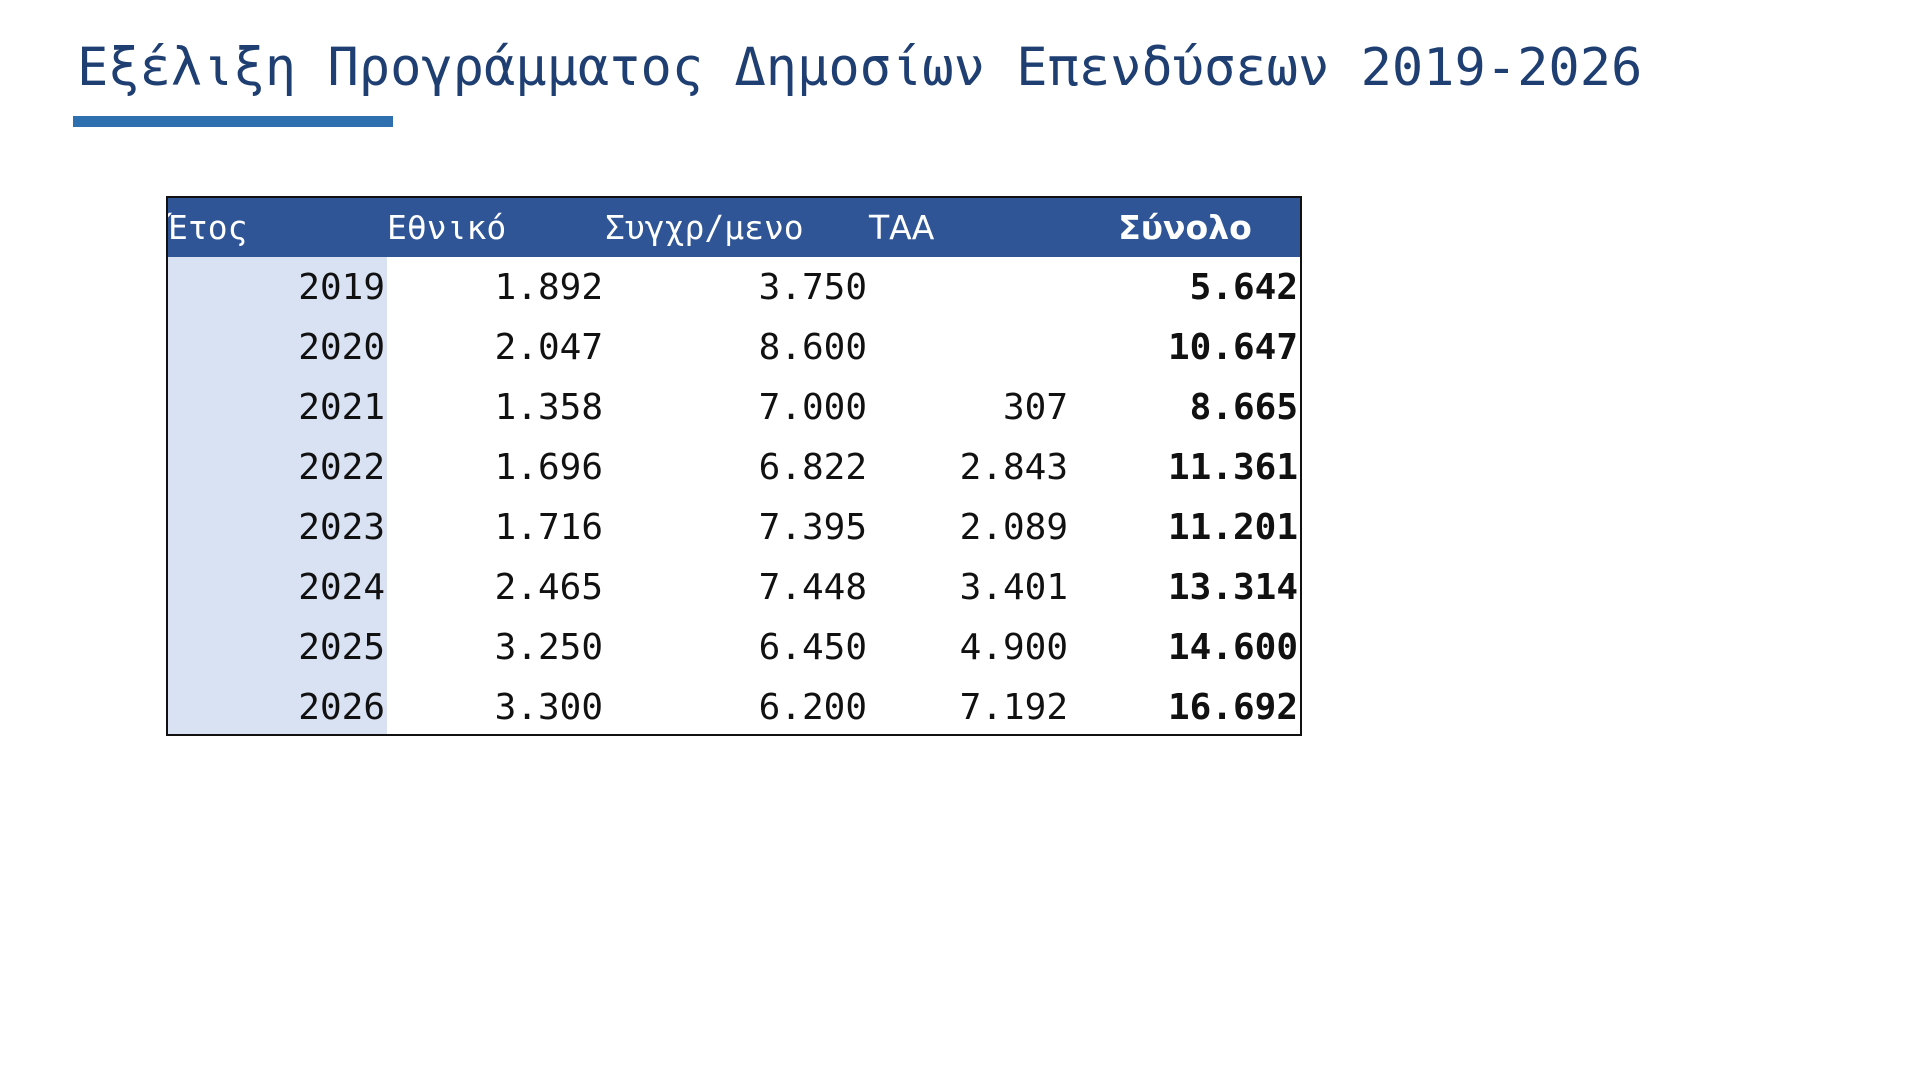 Image resolution: width=1920 pixels, height=1080 pixels. What do you see at coordinates (812, 647) in the screenshot?
I see `cell-cofinanced: 6.450` at bounding box center [812, 647].